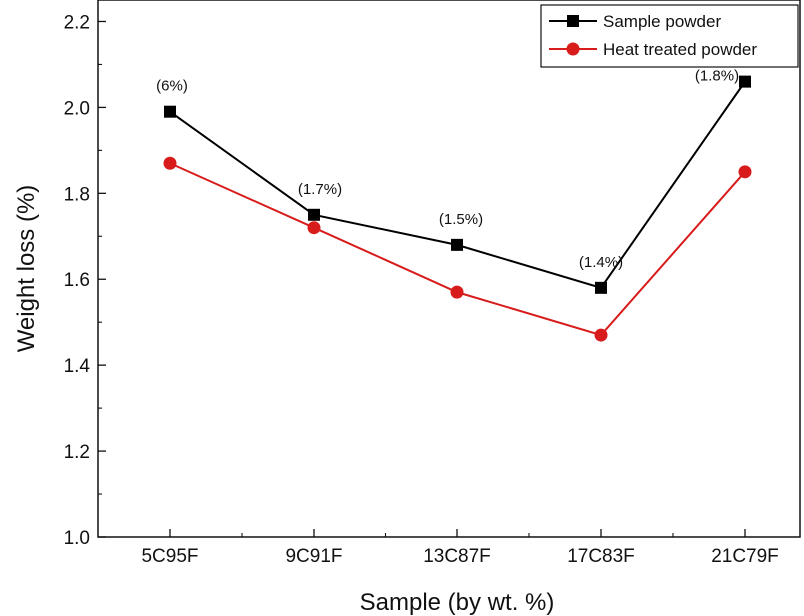  What do you see at coordinates (77, 452) in the screenshot?
I see `y-tick-label: 1.2` at bounding box center [77, 452].